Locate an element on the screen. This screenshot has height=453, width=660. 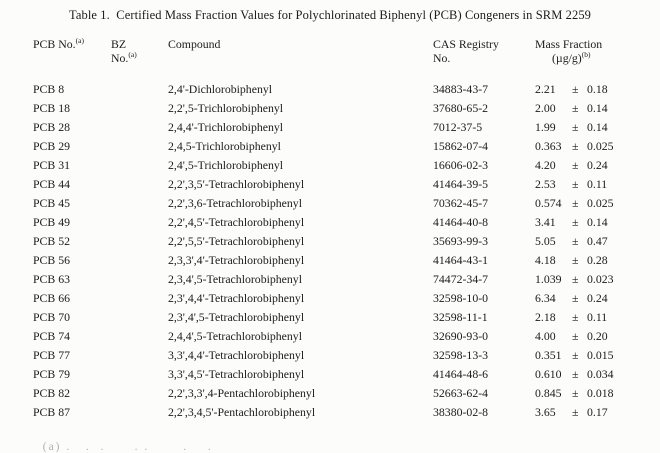
footnote-marker: (b) is located at coordinates (586, 55).